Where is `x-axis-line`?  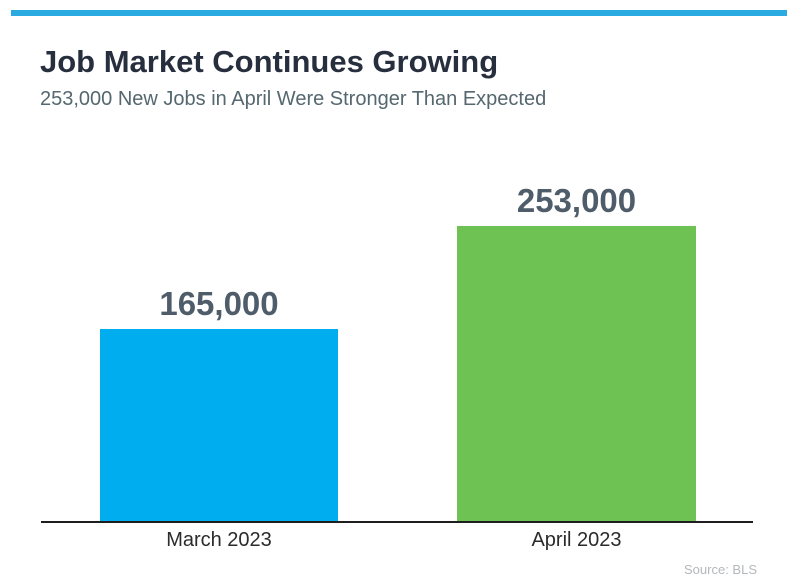 x-axis-line is located at coordinates (397, 522).